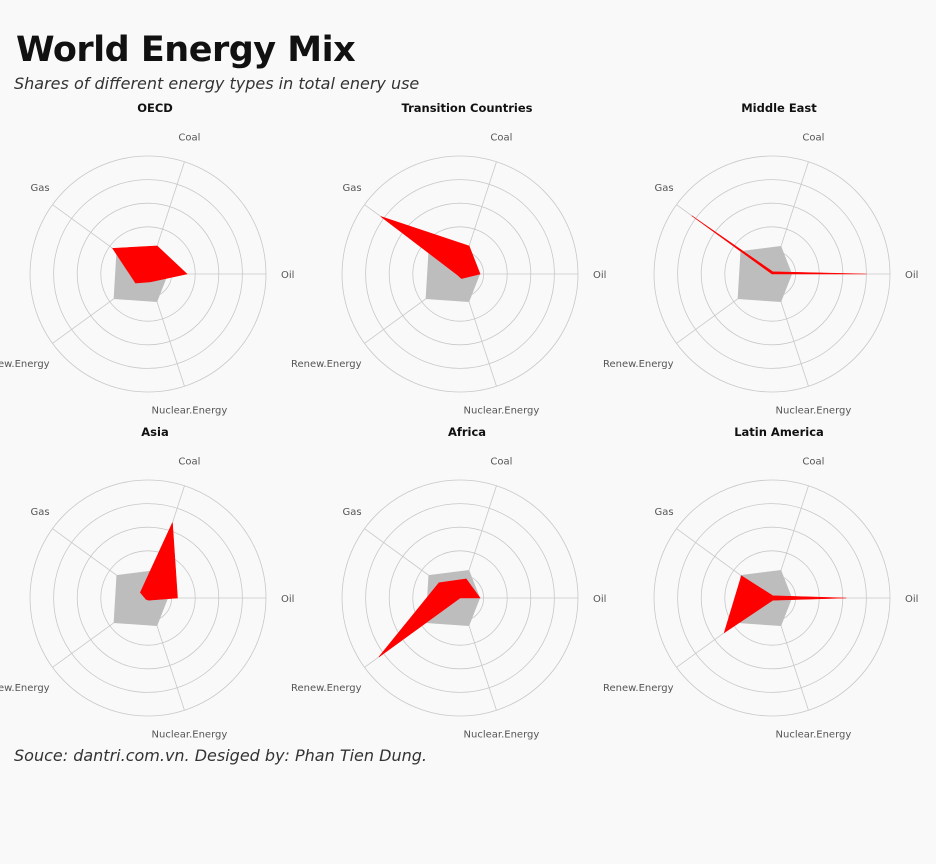 The height and width of the screenshot is (864, 936). I want to click on radar-panel-oecd: Oil Coal Gas Renew.Energy Nuclear.Energy OECD, so click(147, 258).